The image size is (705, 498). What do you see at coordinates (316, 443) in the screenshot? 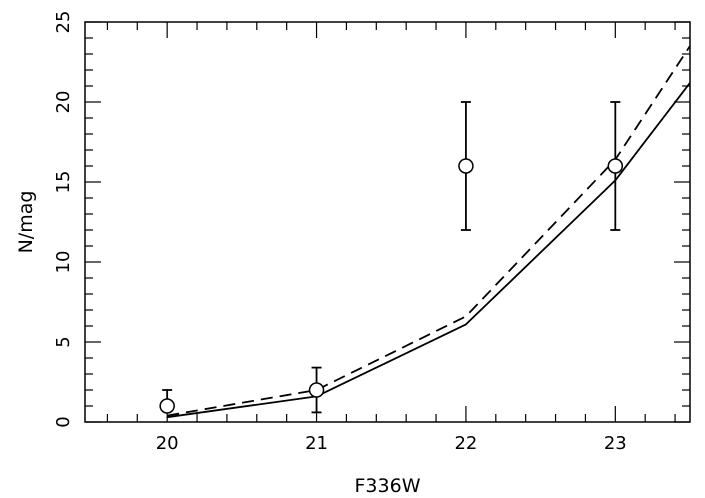
I see `x-tick-label: 21` at bounding box center [316, 443].